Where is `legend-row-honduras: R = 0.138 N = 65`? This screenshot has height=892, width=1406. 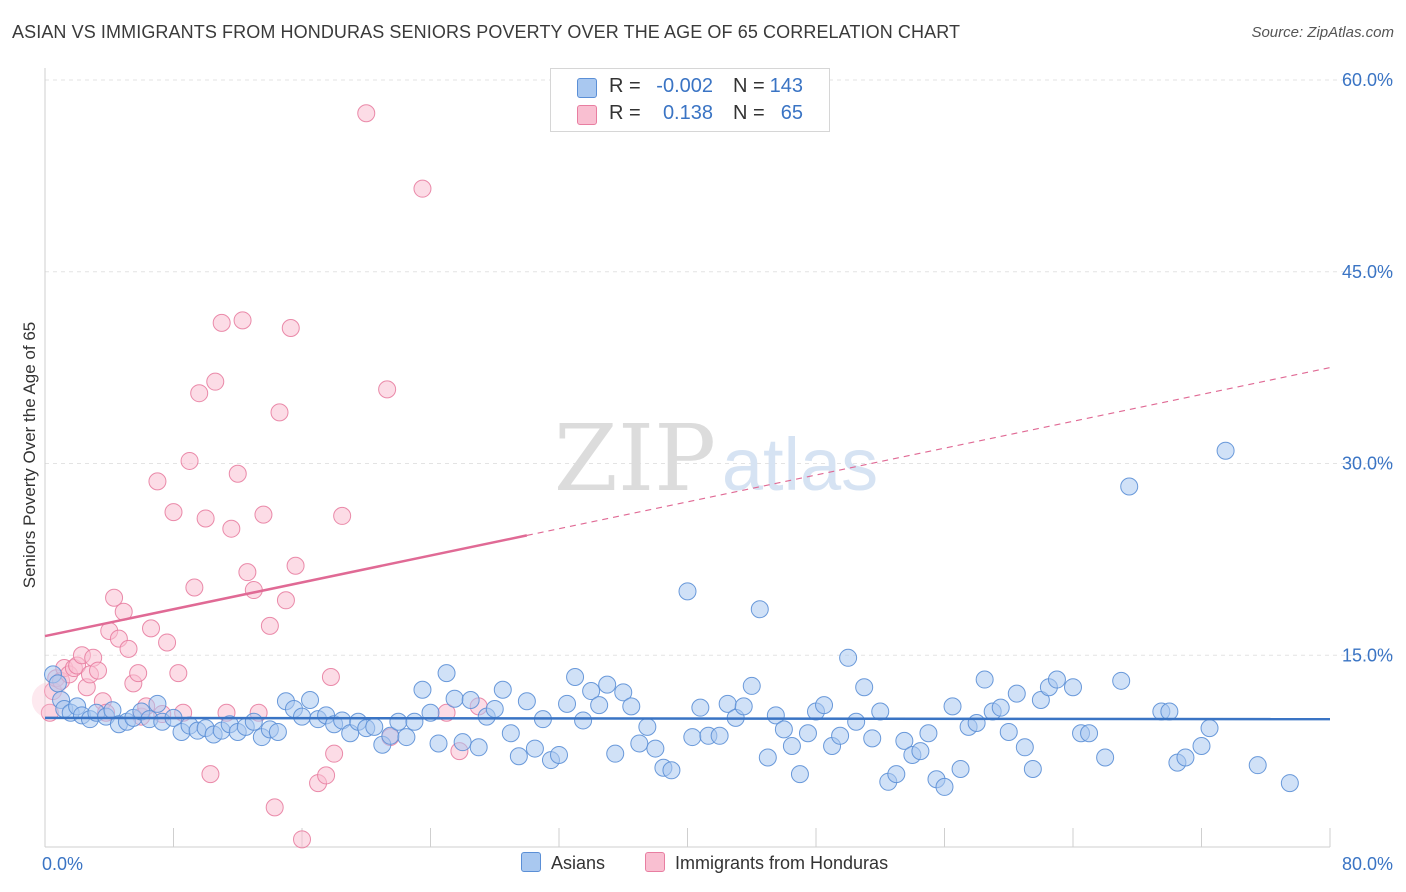 legend-row-honduras: R = 0.138 N = 65 is located at coordinates (690, 114).